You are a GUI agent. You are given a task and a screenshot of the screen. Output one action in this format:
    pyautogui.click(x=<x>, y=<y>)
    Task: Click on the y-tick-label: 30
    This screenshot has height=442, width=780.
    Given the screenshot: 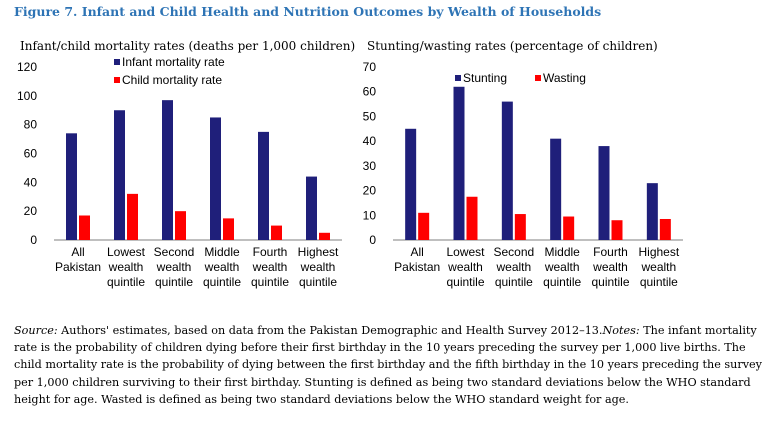 What is the action you would take?
    pyautogui.click(x=370, y=166)
    